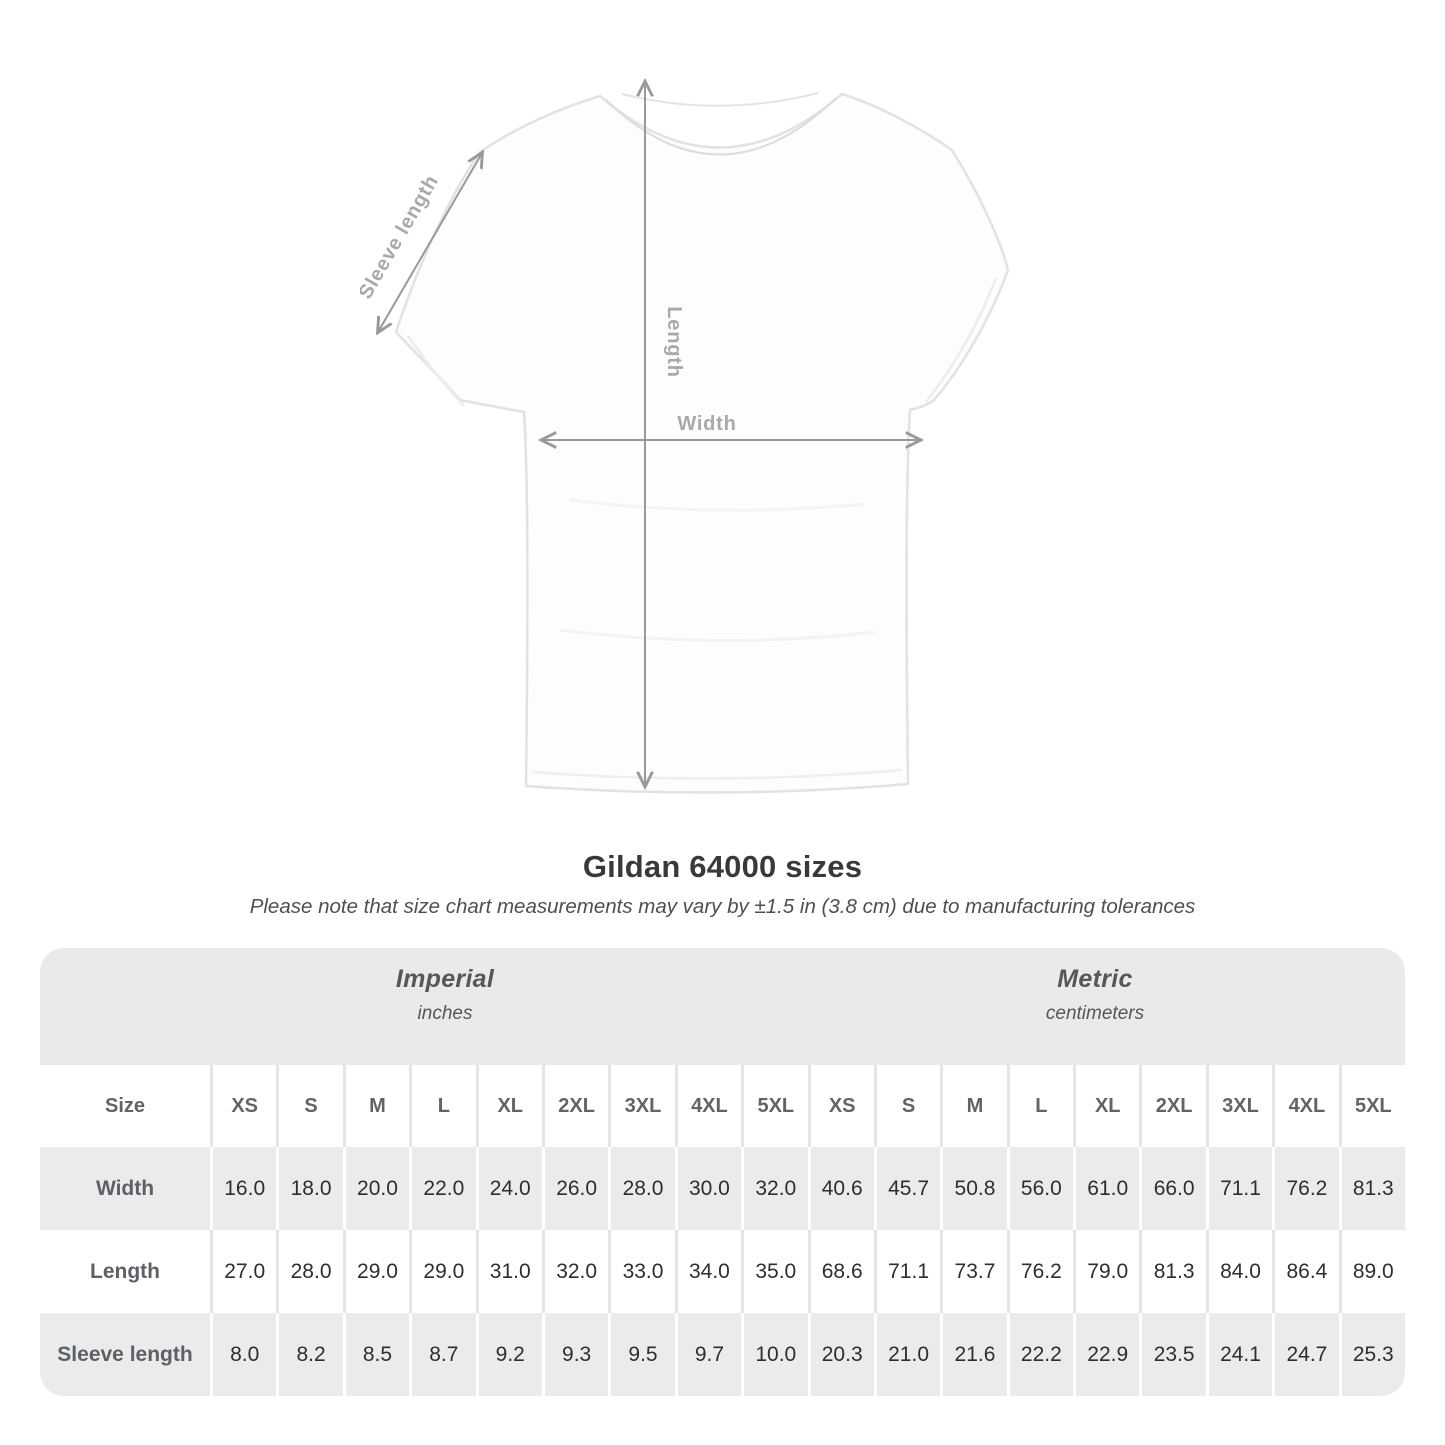 This screenshot has height=1445, width=1445. Describe the element at coordinates (842, 1188) in the screenshot. I see `value-cell: 40.6` at that location.